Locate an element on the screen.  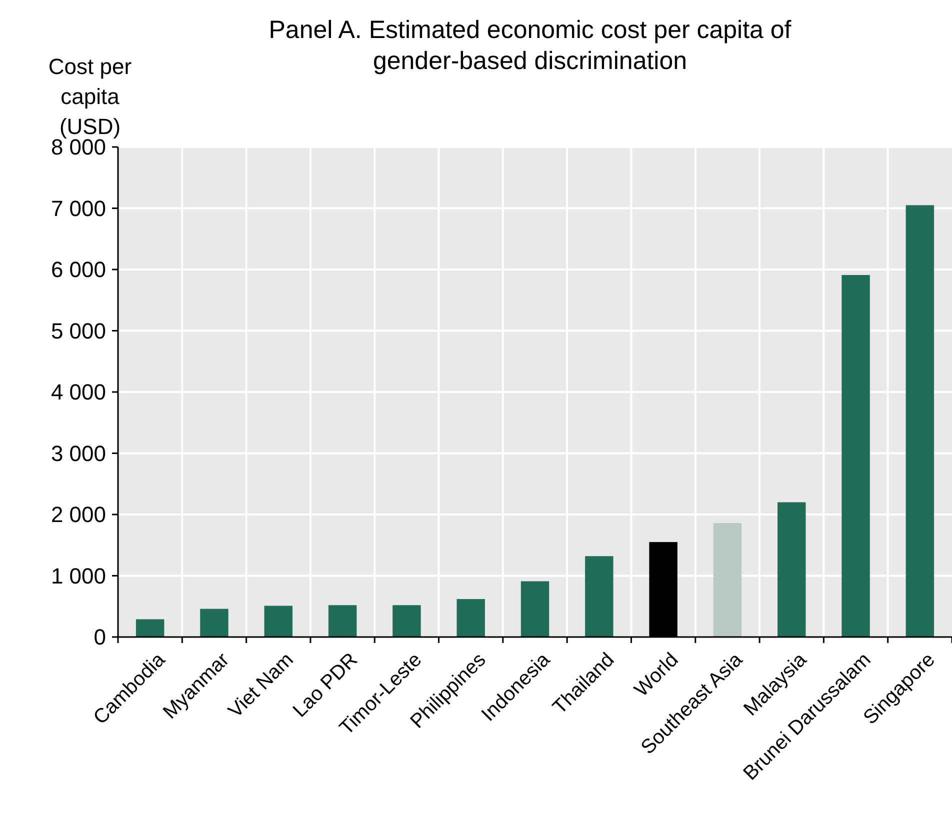
y-tick-label: 1 000 is located at coordinates (78, 575).